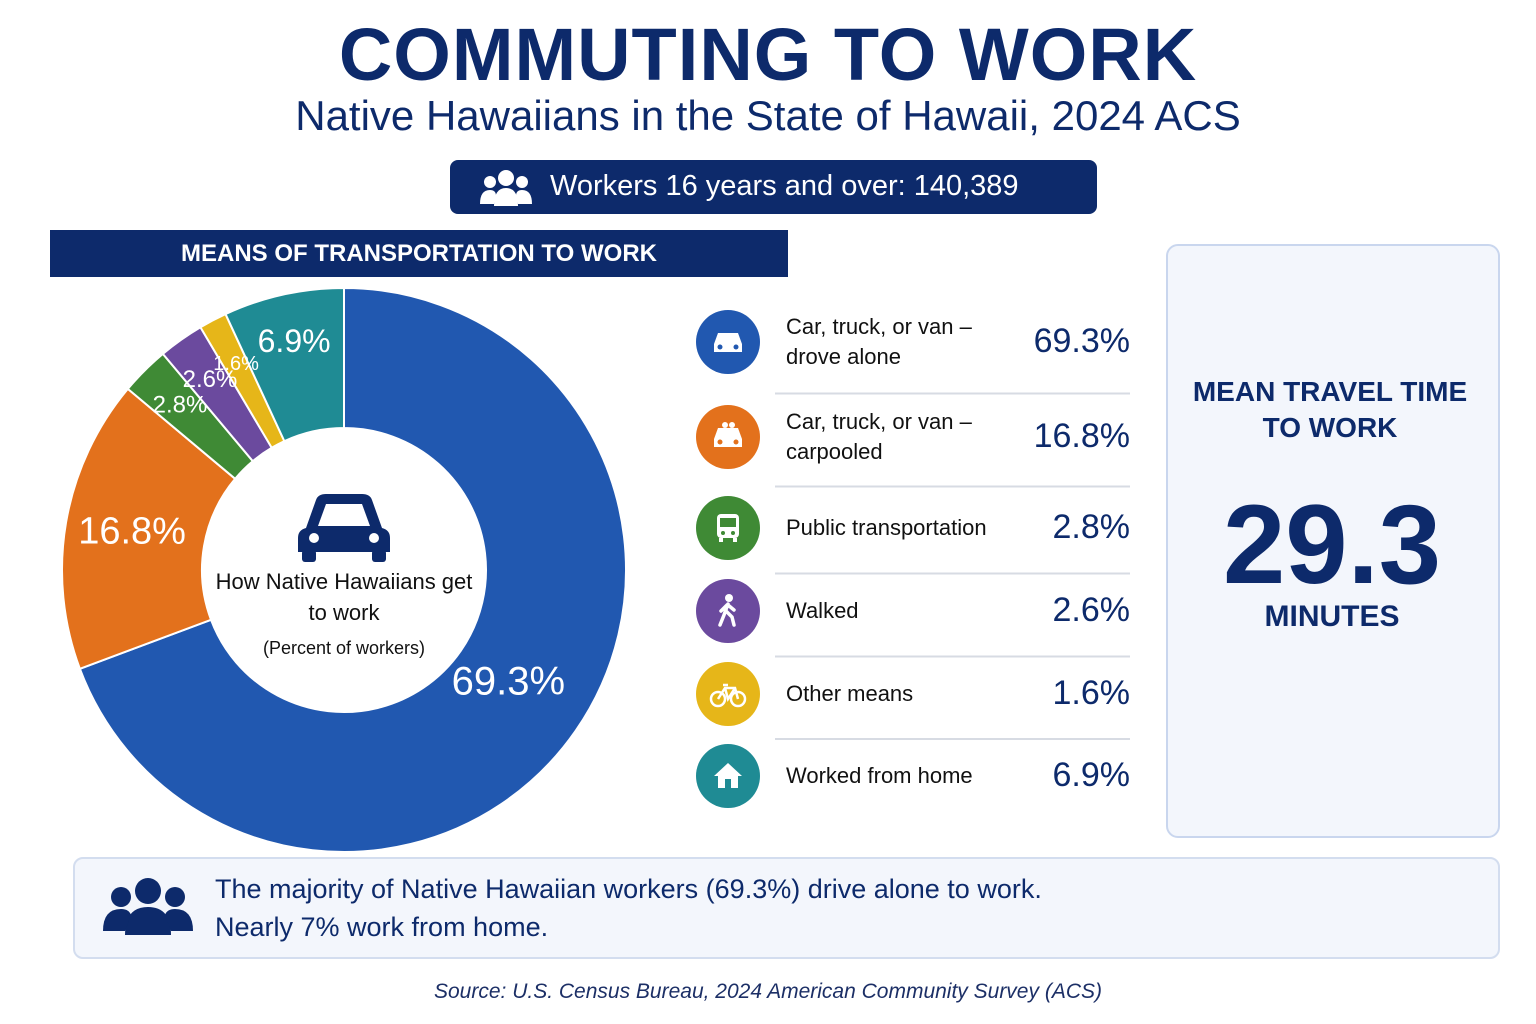 This screenshot has width=1536, height=1024. I want to click on callout-icon, so click(148, 906).